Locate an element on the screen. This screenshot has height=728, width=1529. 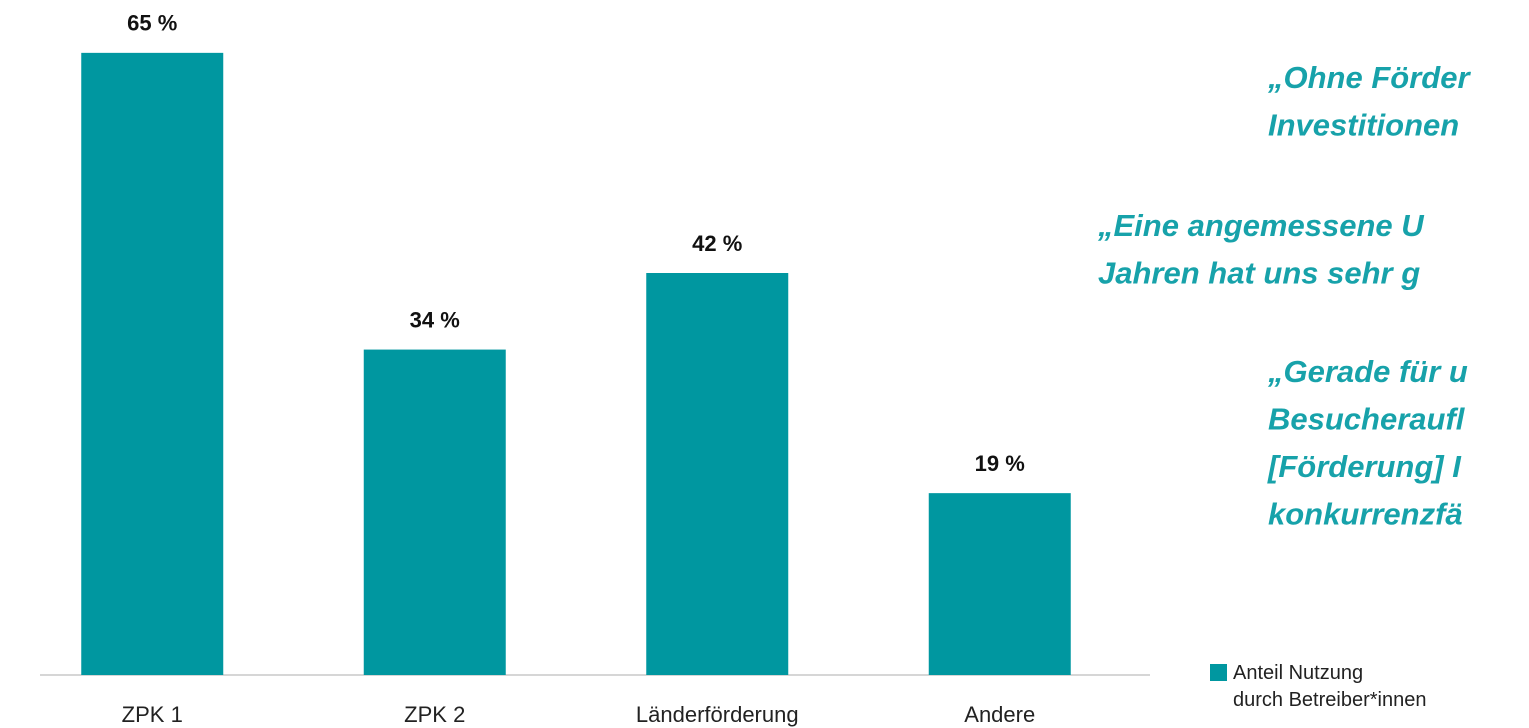
quote-line: „Gerade für u is located at coordinates (1367, 371).